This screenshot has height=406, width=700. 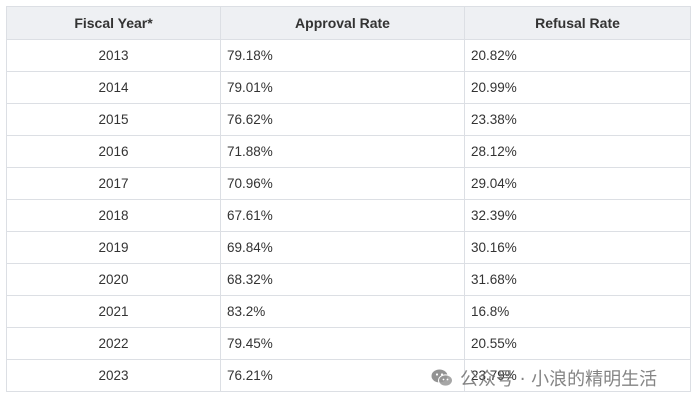 I want to click on cell-approval-rate: 79.45%, so click(x=342, y=343).